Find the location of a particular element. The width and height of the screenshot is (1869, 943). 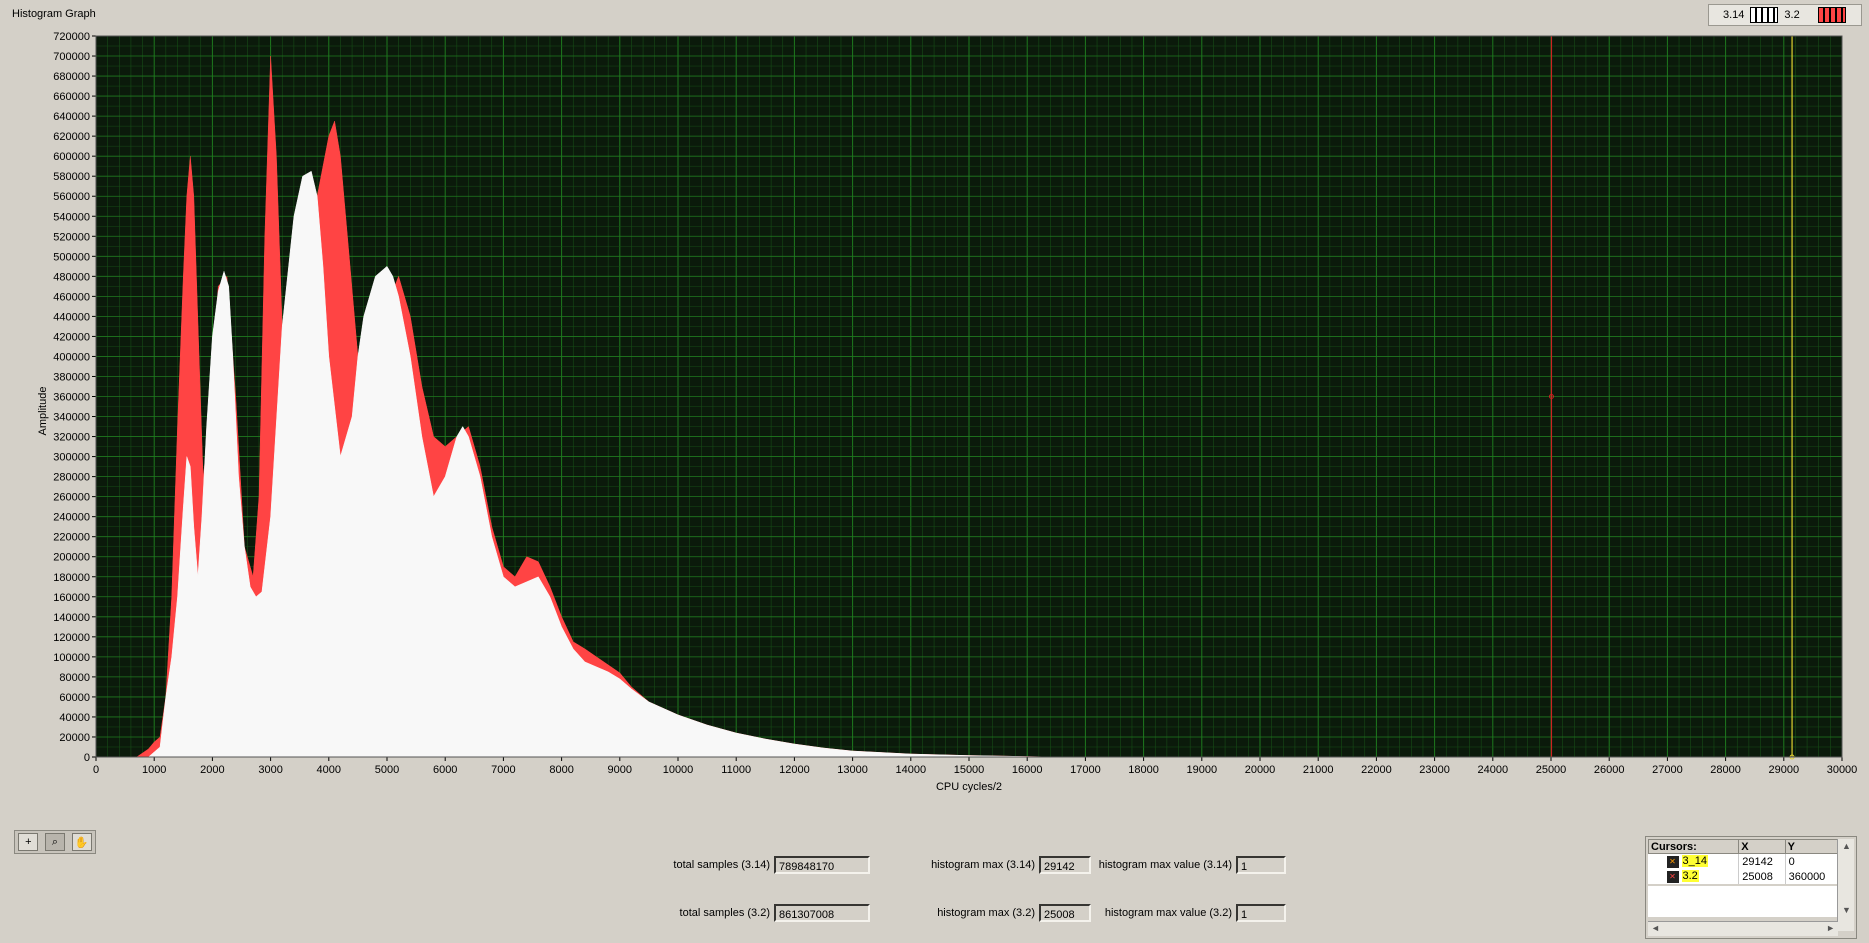

y-tick-label: 680000 is located at coordinates (71, 77).